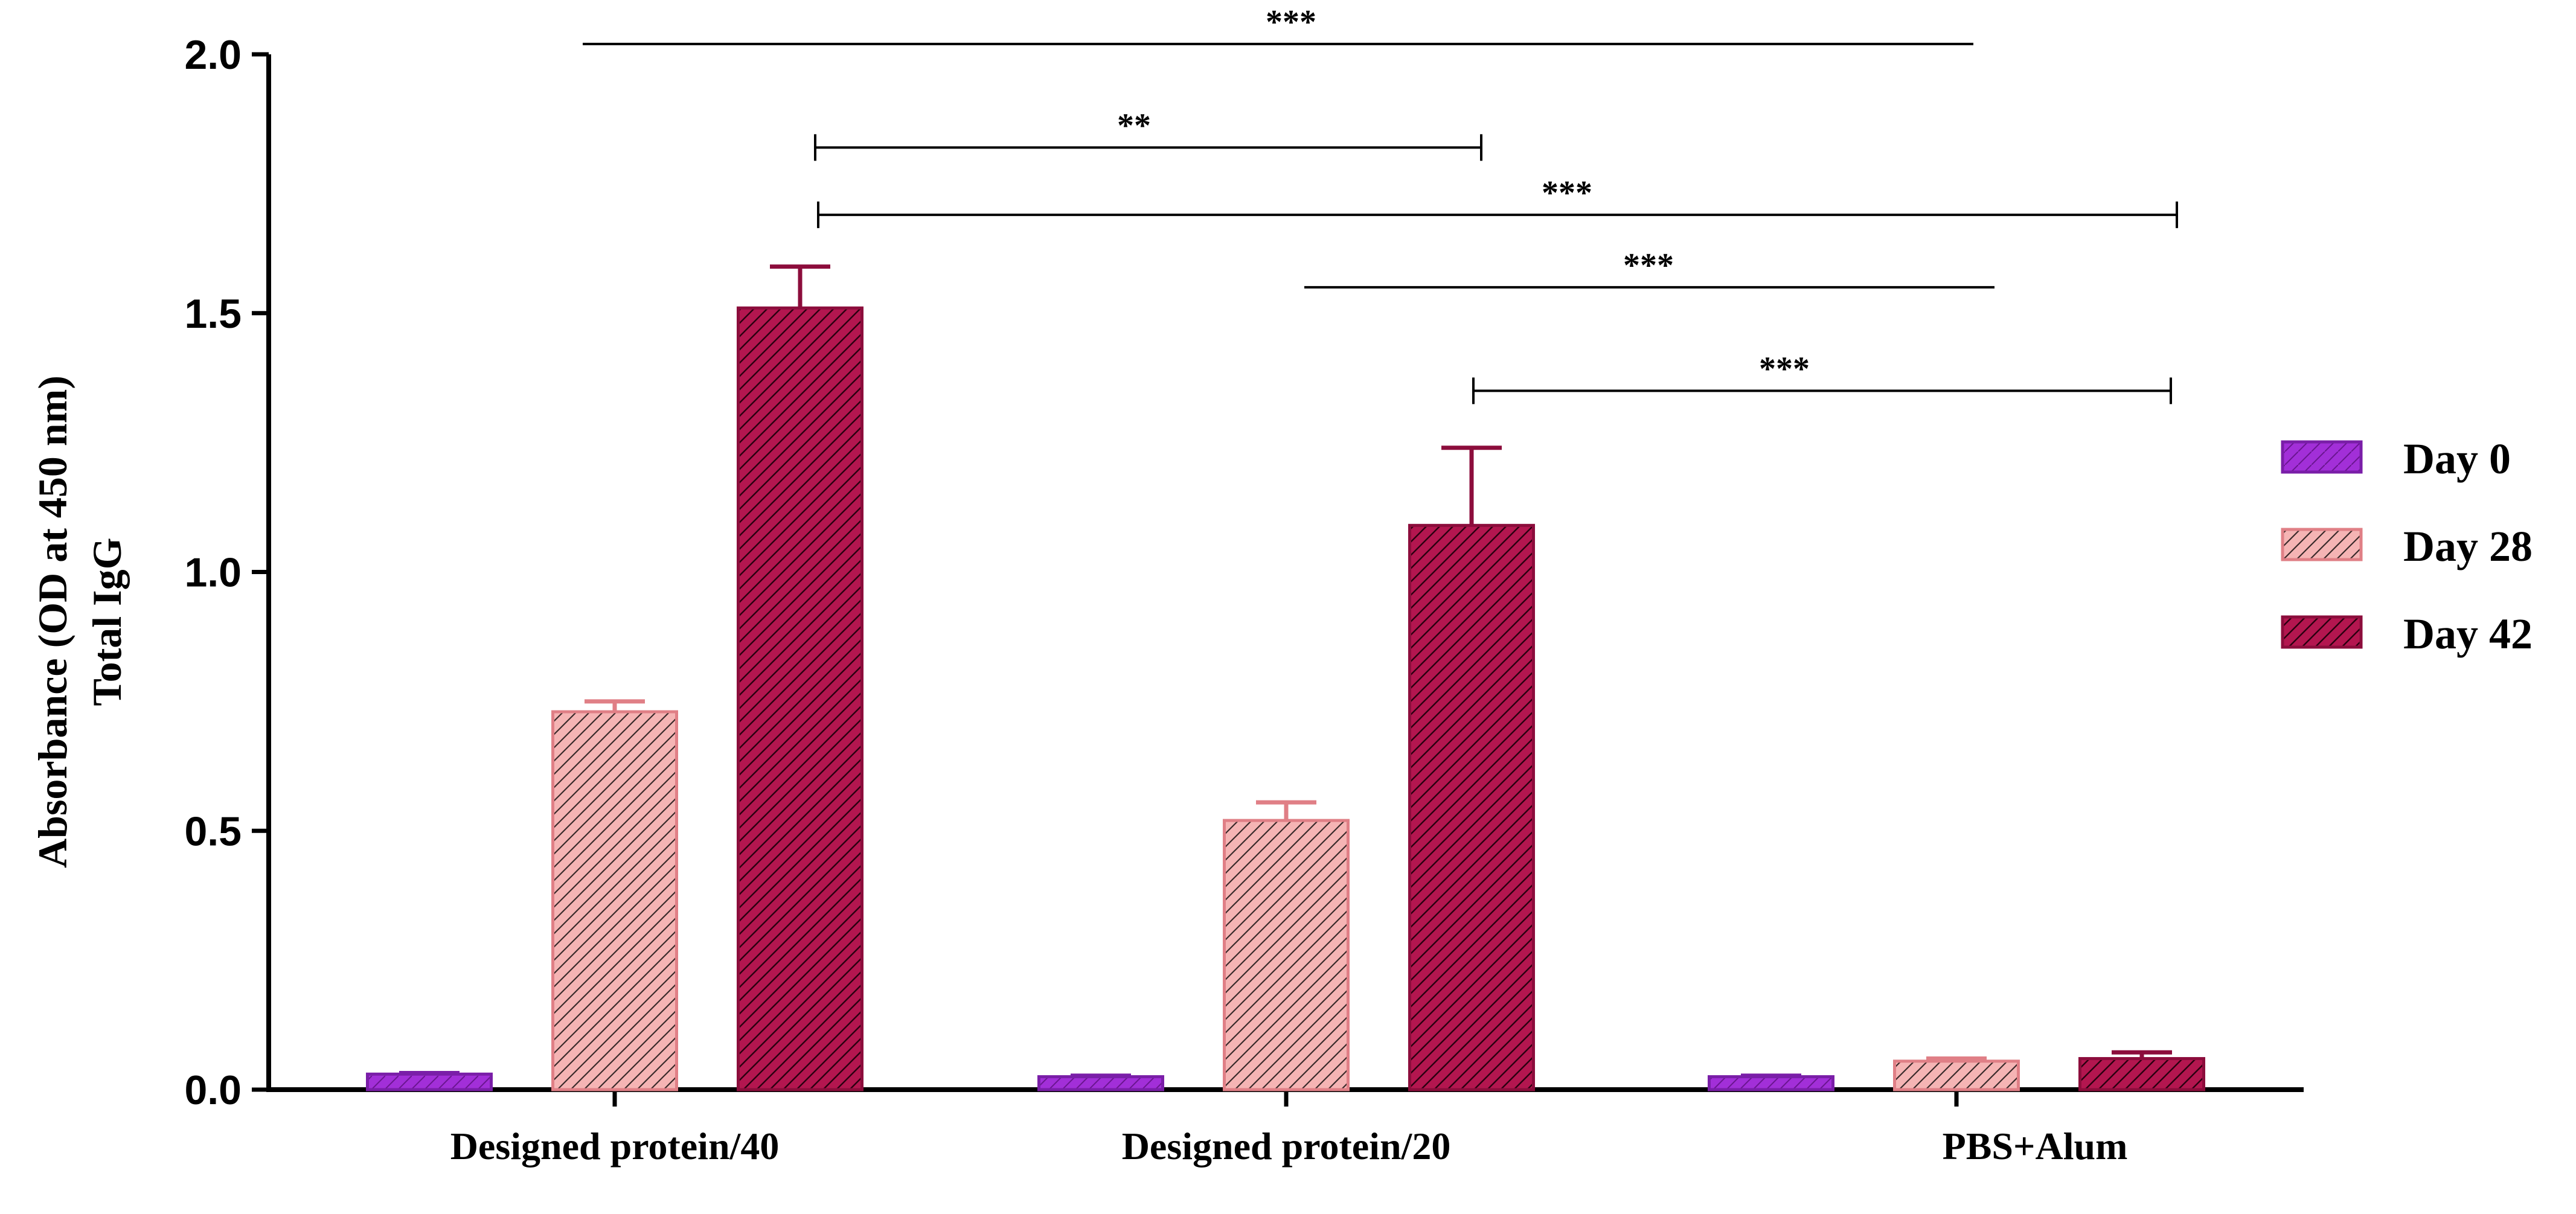 This screenshot has height=1214, width=2576. Describe the element at coordinates (2468, 634) in the screenshot. I see `legend-label: Day 42` at that location.